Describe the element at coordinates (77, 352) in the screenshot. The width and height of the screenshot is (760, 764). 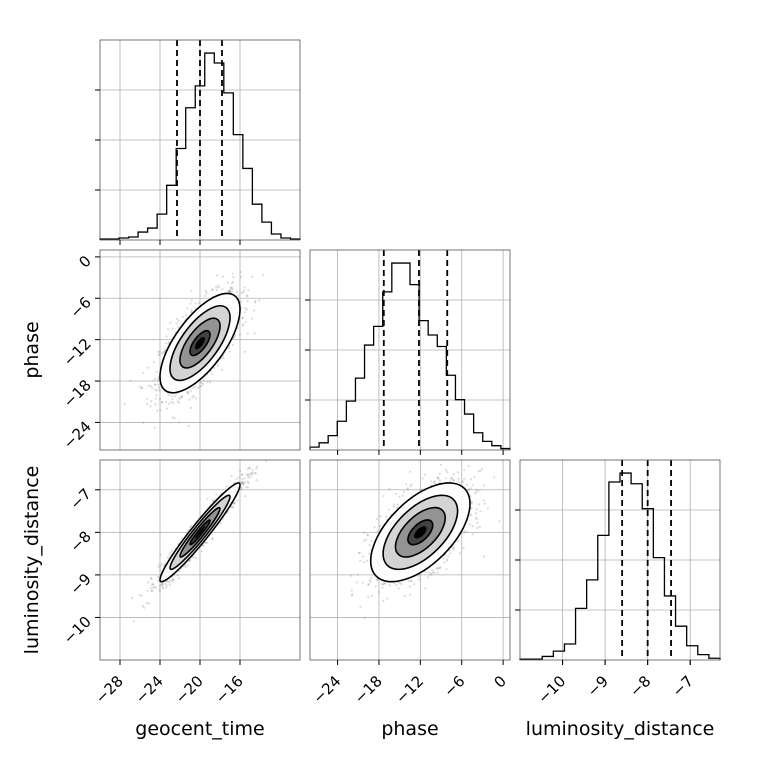
I see `y-tick-label-phase: −12` at that location.